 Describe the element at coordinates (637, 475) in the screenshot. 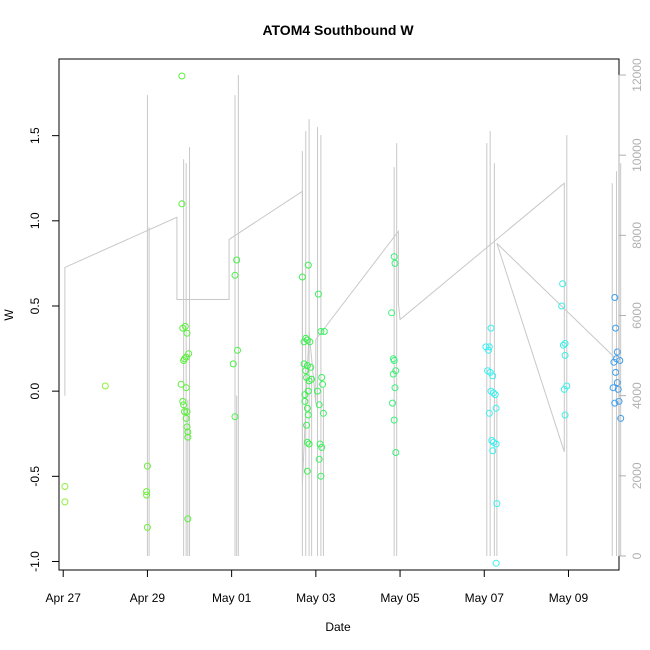

I see `y2-tick-label-1: 2000` at that location.